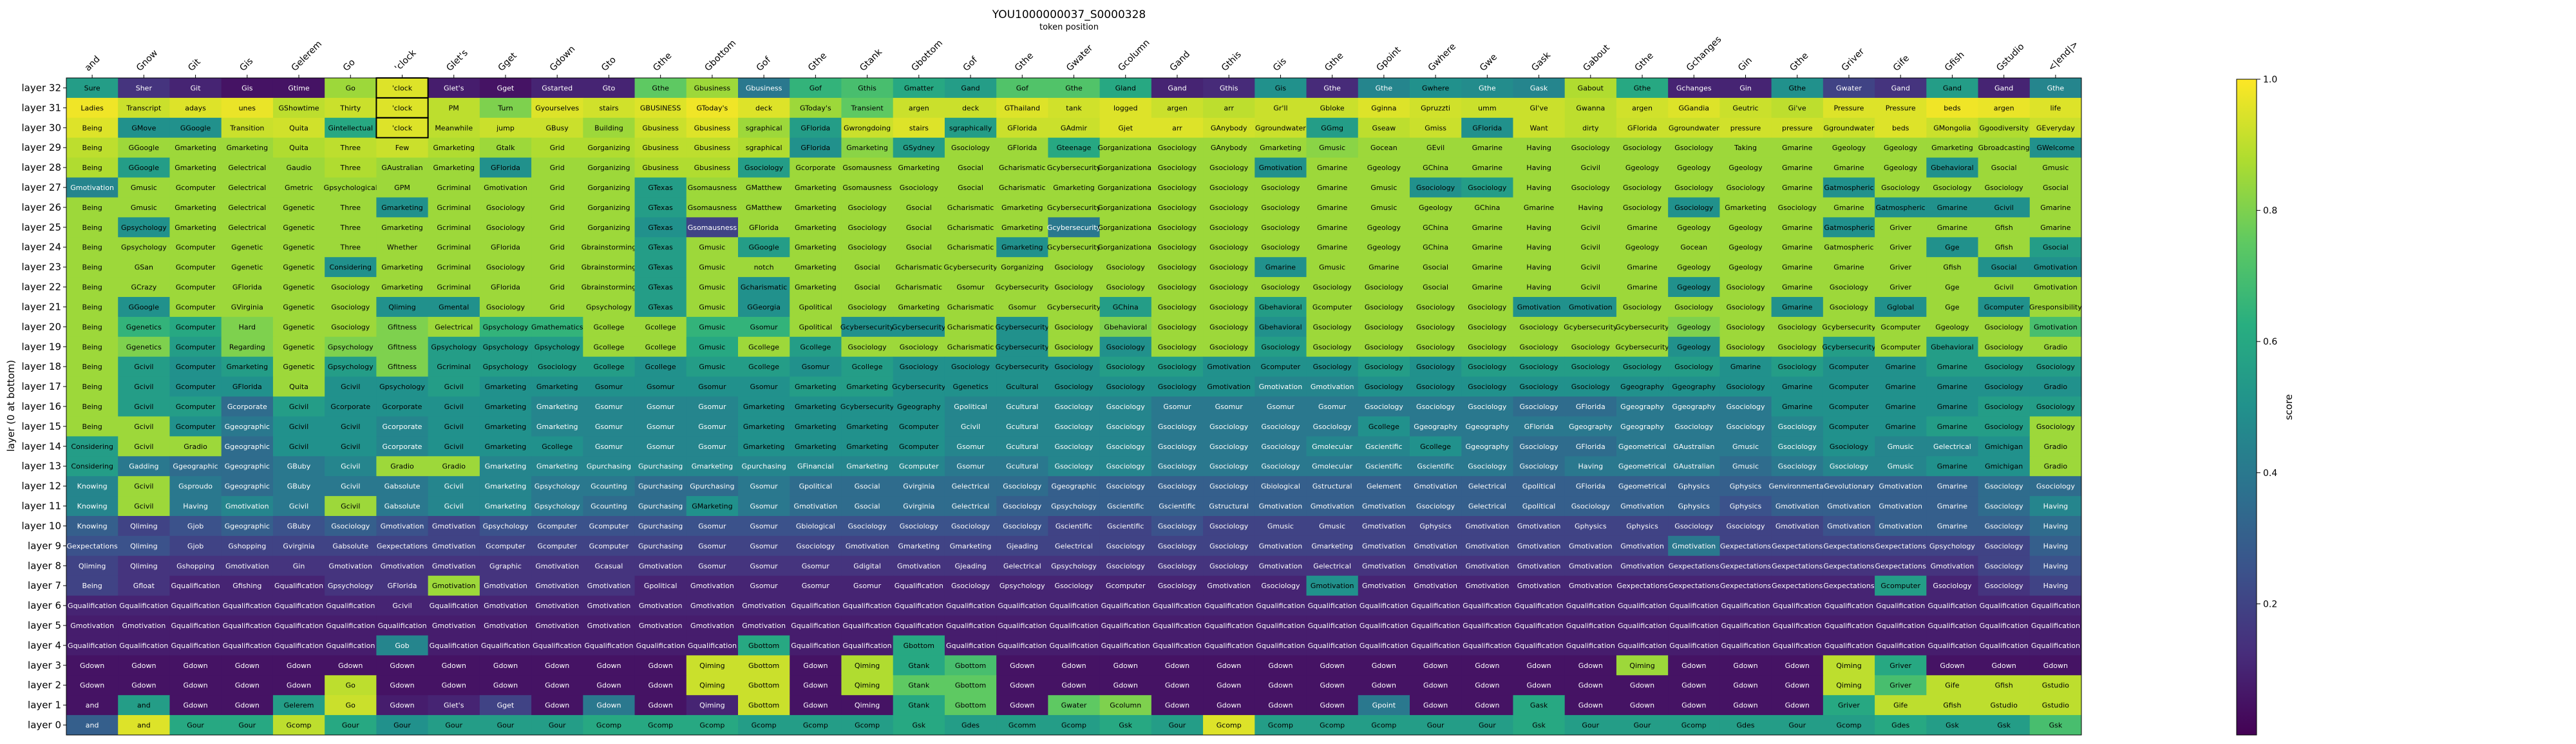 The height and width of the screenshot is (744, 2576). I want to click on cell-token-label: Gdes, so click(1900, 725).